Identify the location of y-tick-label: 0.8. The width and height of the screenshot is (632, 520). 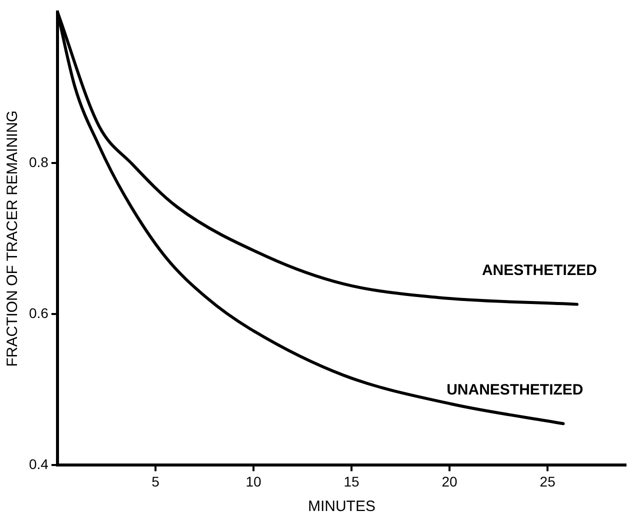
(38, 162).